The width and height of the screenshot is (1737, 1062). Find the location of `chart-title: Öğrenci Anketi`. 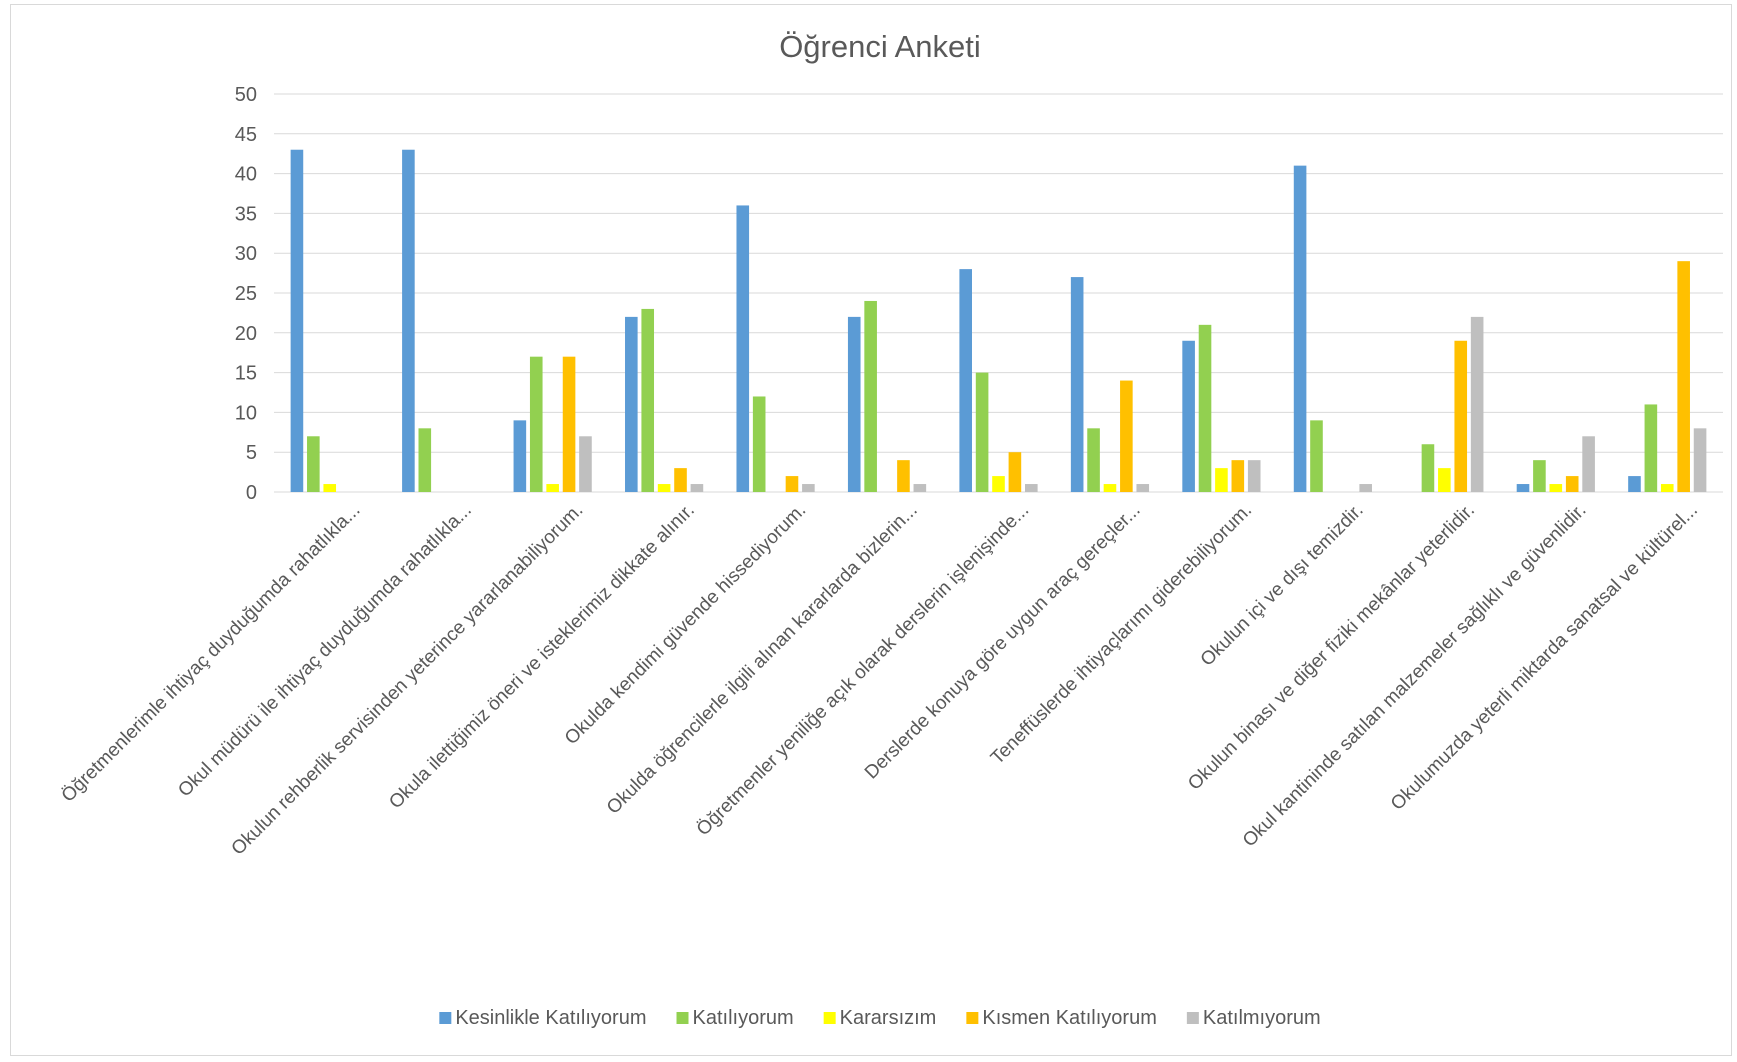

chart-title: Öğrenci Anketi is located at coordinates (880, 46).